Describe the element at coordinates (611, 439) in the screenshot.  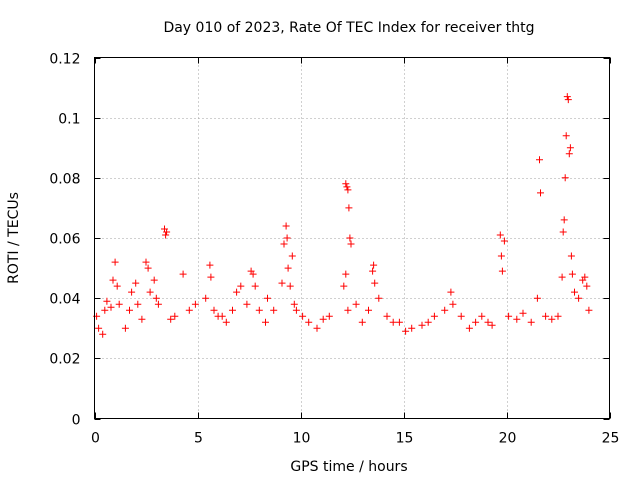
I see `x-tick-label: 25` at that location.